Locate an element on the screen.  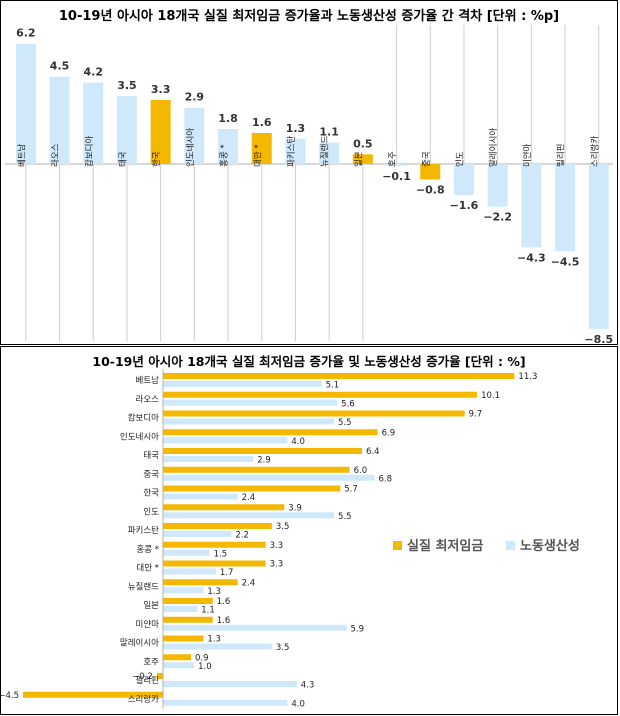
min-wage-value-label: −0.2 is located at coordinates (142, 677).